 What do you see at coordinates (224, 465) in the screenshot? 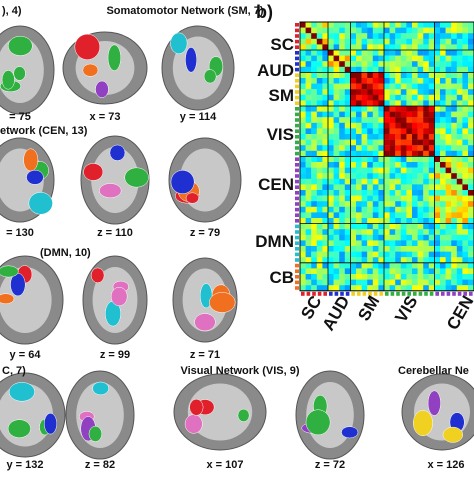
I see `slice-label: x = 107` at bounding box center [224, 465].